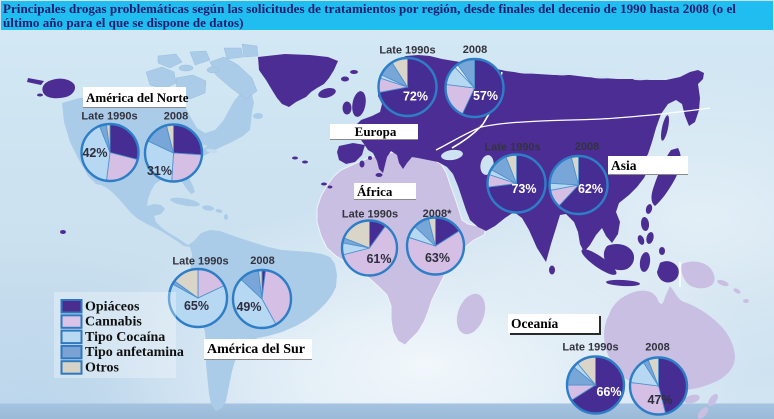  I want to click on svg-text: 42%, so click(94, 153).